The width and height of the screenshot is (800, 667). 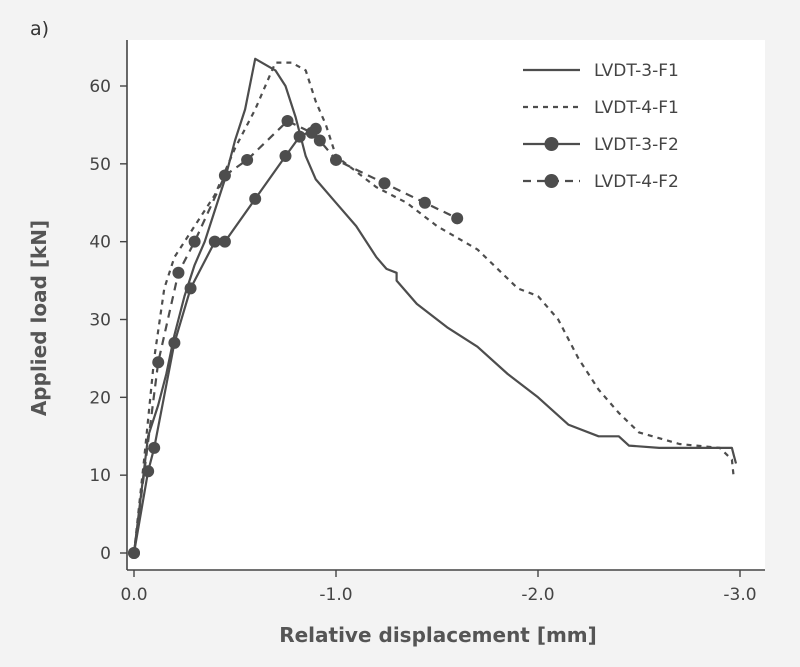 What do you see at coordinates (601, 126) in the screenshot?
I see `legend: LVDT-3-F1 LVDT-4-F1 LVDT-3-F2 LVDT-4-F2` at bounding box center [601, 126].